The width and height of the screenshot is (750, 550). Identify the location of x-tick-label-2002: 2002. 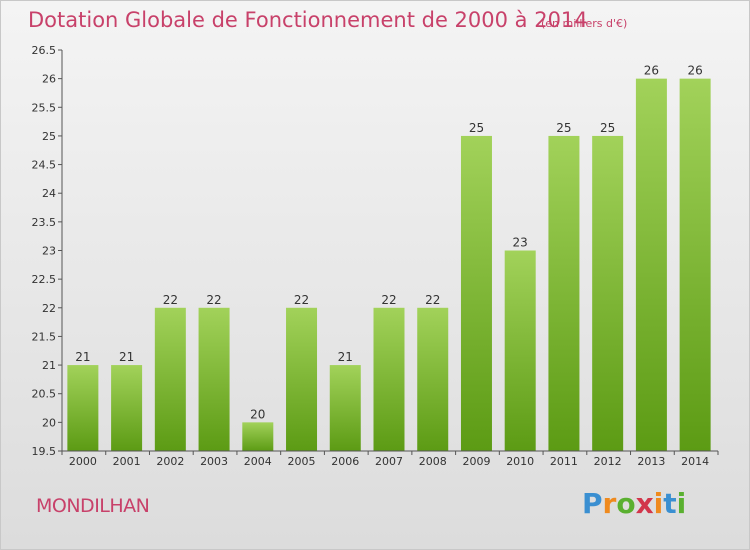
(170, 461).